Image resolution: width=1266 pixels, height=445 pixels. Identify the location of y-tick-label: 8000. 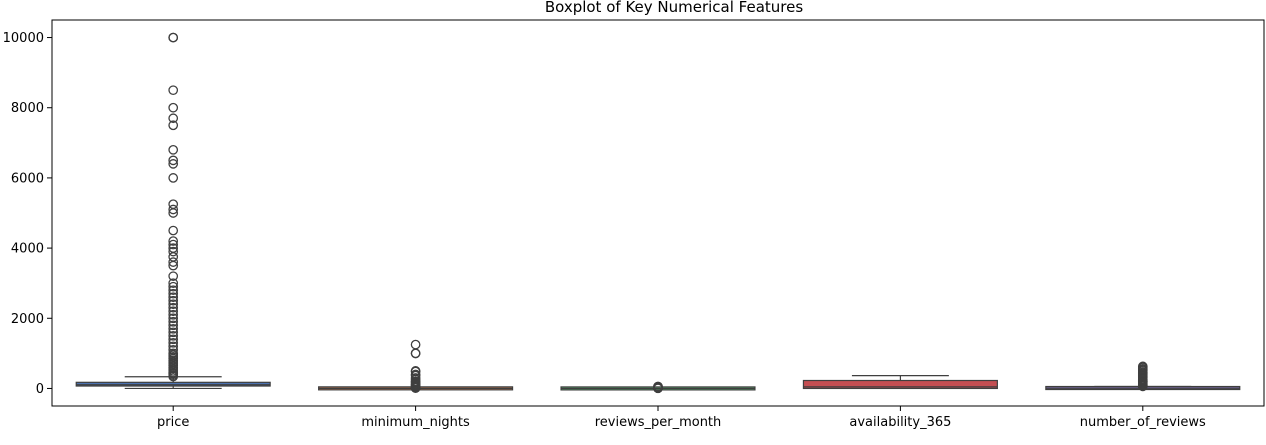
(27, 108).